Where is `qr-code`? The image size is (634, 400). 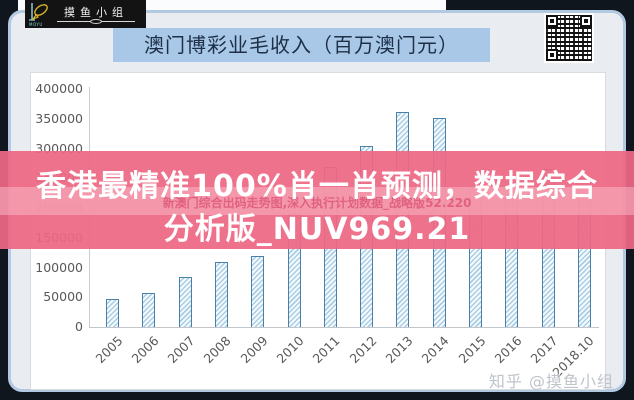 qr-code is located at coordinates (569, 38).